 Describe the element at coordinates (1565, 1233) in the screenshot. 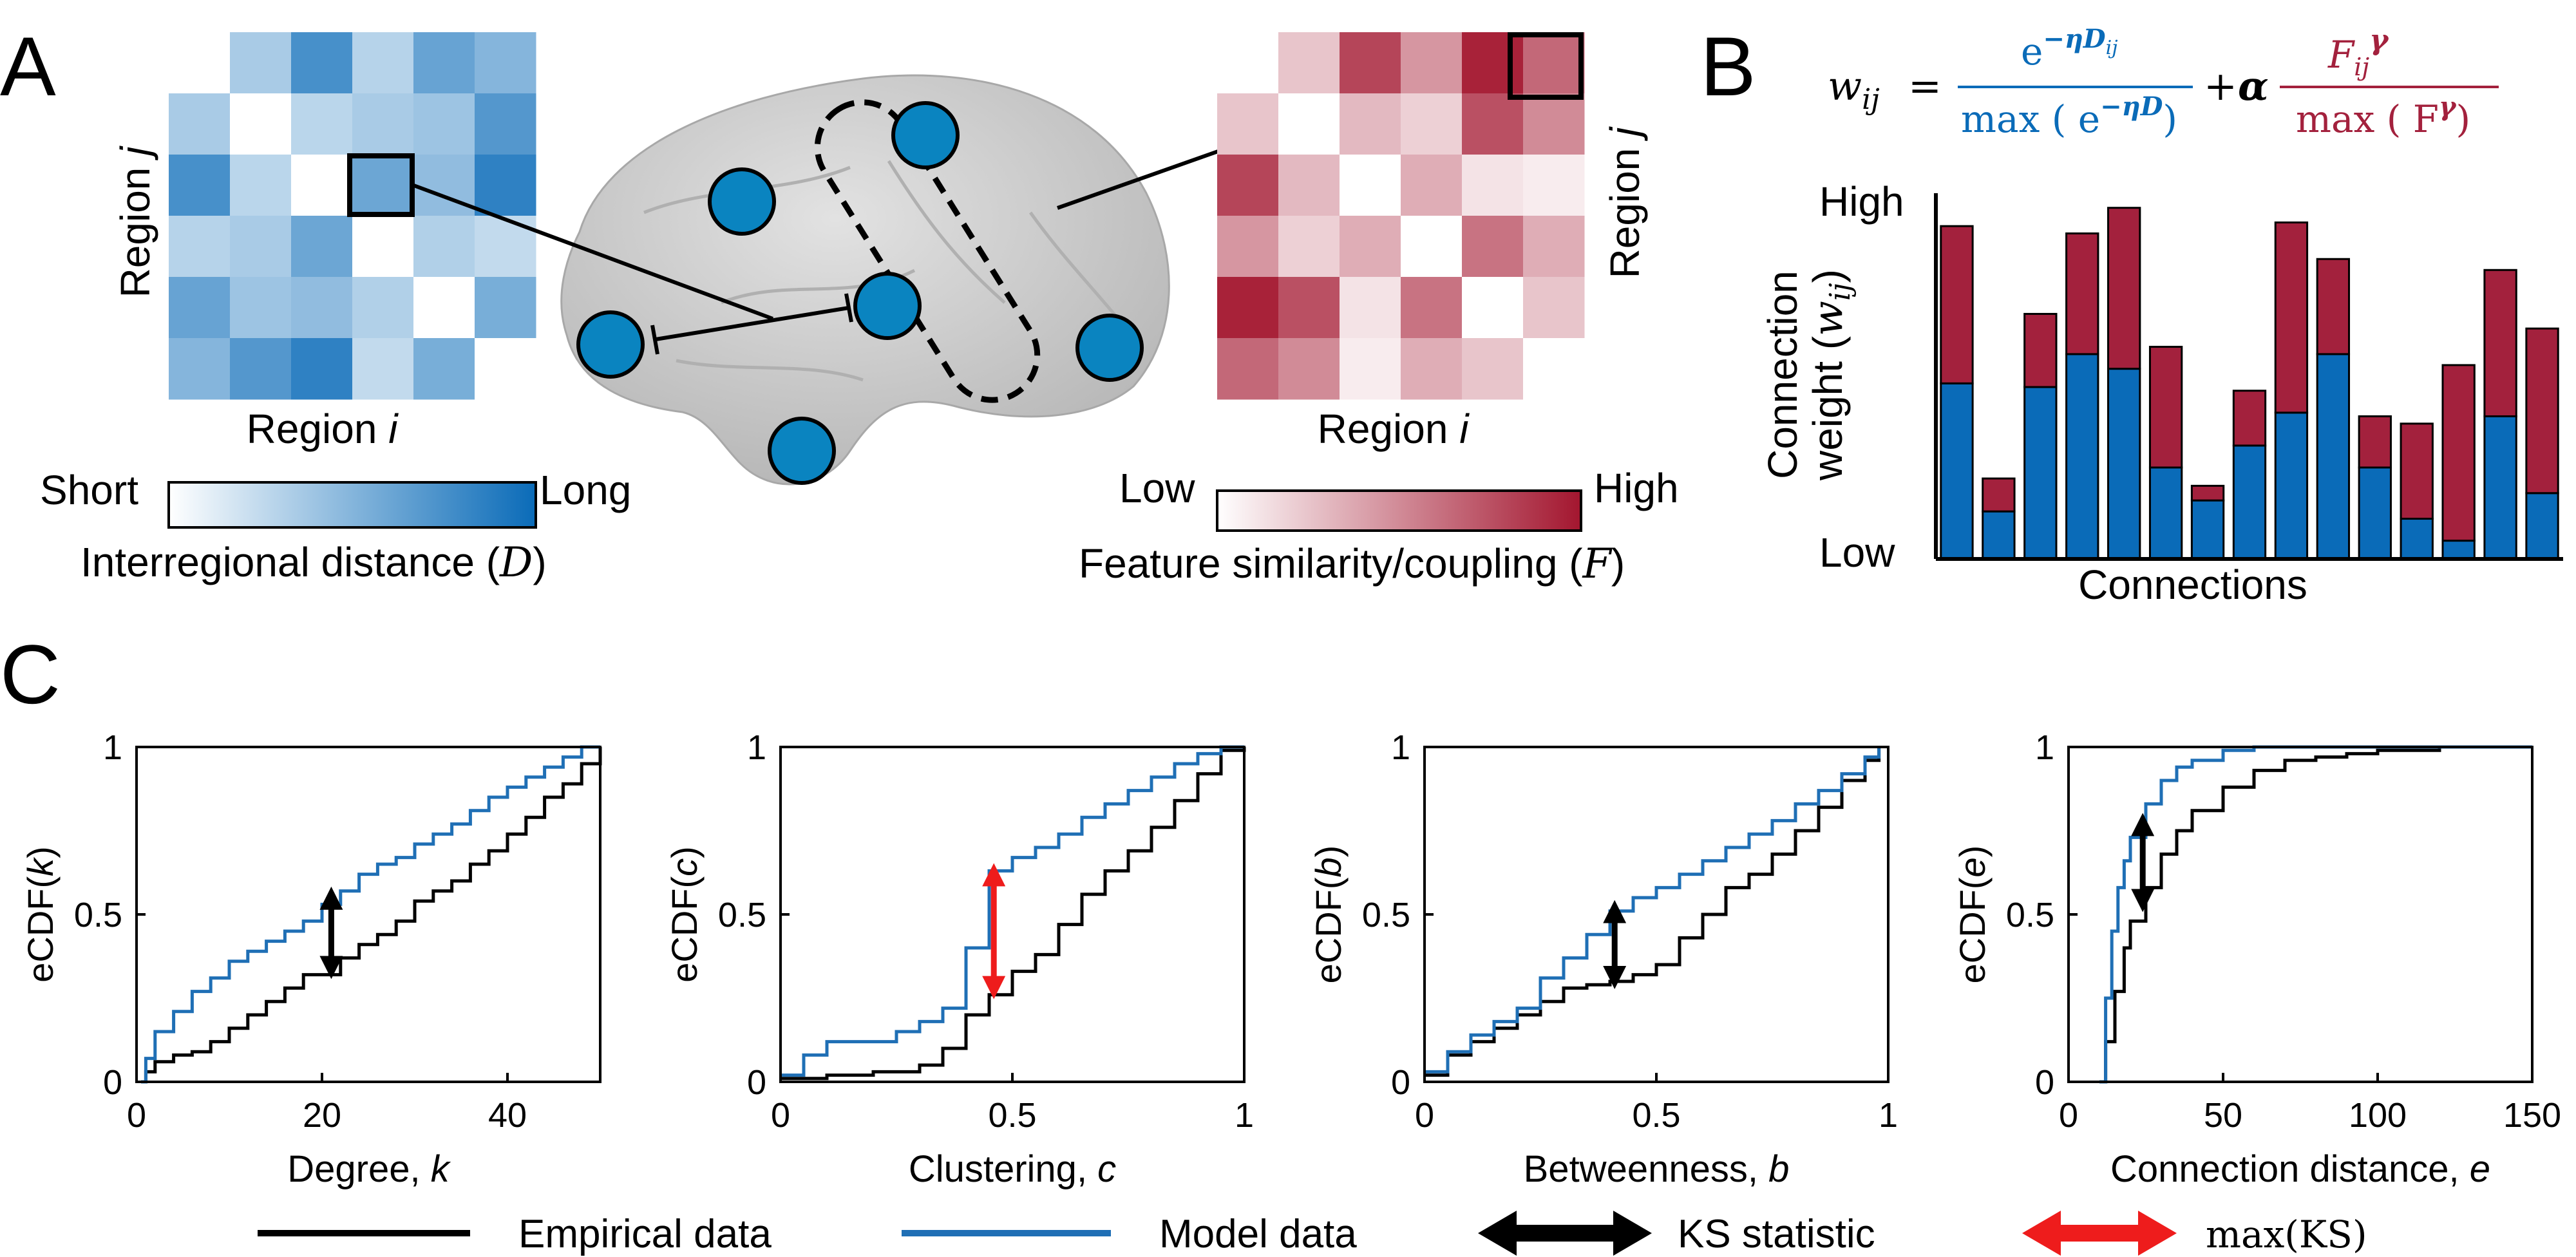

I see `legend-ks-arrow` at that location.